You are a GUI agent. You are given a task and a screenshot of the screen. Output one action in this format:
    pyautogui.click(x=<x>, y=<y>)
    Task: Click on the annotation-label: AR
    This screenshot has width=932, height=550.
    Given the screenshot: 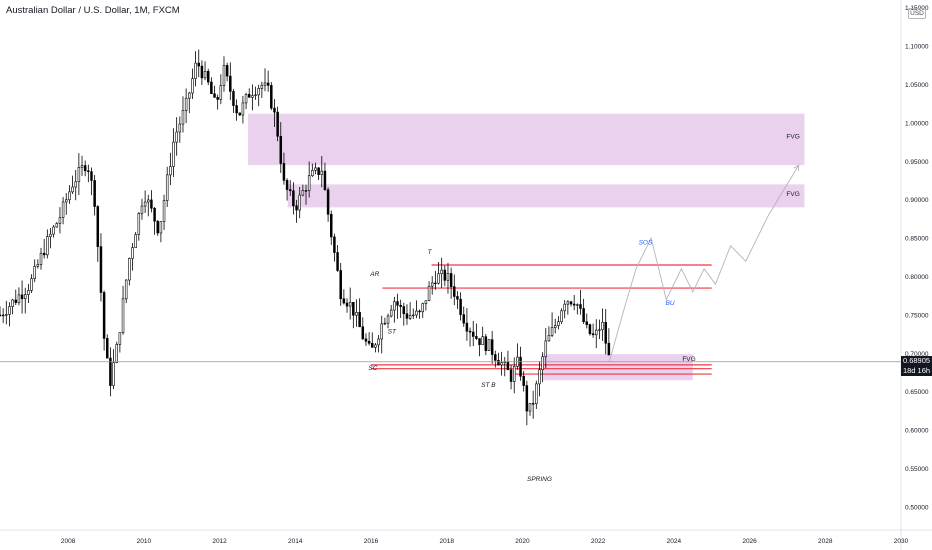 What is the action you would take?
    pyautogui.click(x=374, y=274)
    